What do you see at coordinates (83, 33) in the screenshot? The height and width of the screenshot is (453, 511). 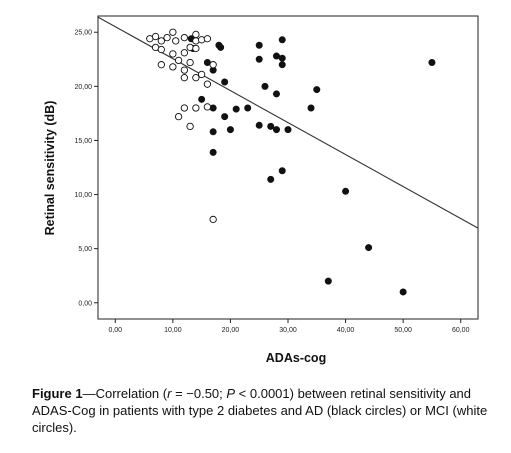 I see `y-tick-label: 25,00` at bounding box center [83, 33].